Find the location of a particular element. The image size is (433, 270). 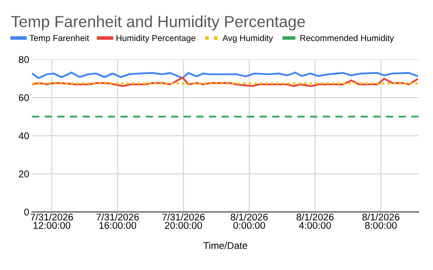

x-tick-label: 7/31/2026 12:00:00 is located at coordinates (51, 221).